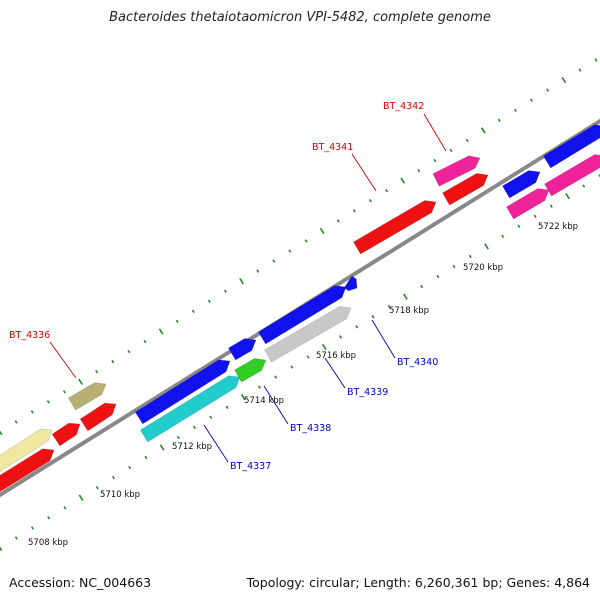 Image resolution: width=600 pixels, height=600 pixels. Describe the element at coordinates (558, 227) in the screenshot. I see `scale-label: 5722 kbp` at that location.